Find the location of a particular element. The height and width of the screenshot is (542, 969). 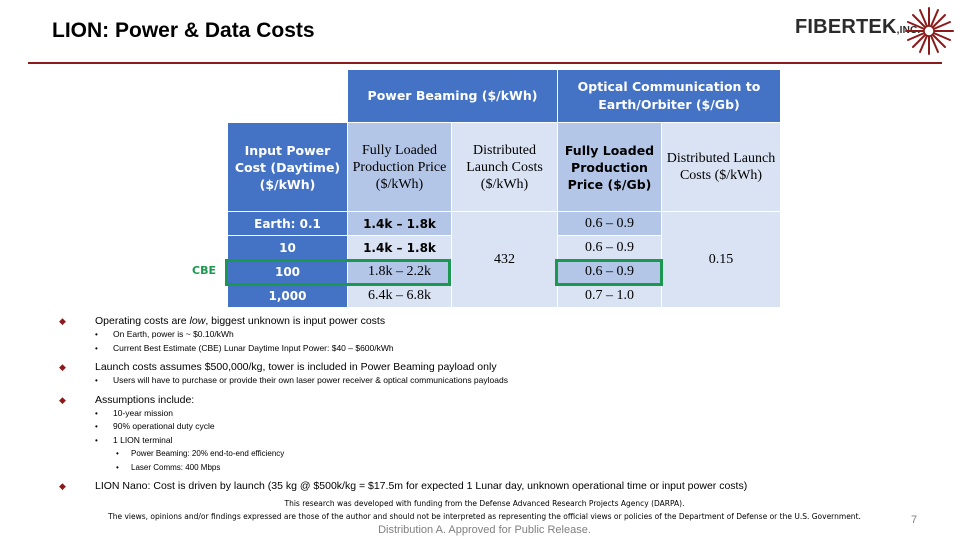

table-row: 10 1.4k – 1.8k 0.6 – 0.9 is located at coordinates (504, 247).